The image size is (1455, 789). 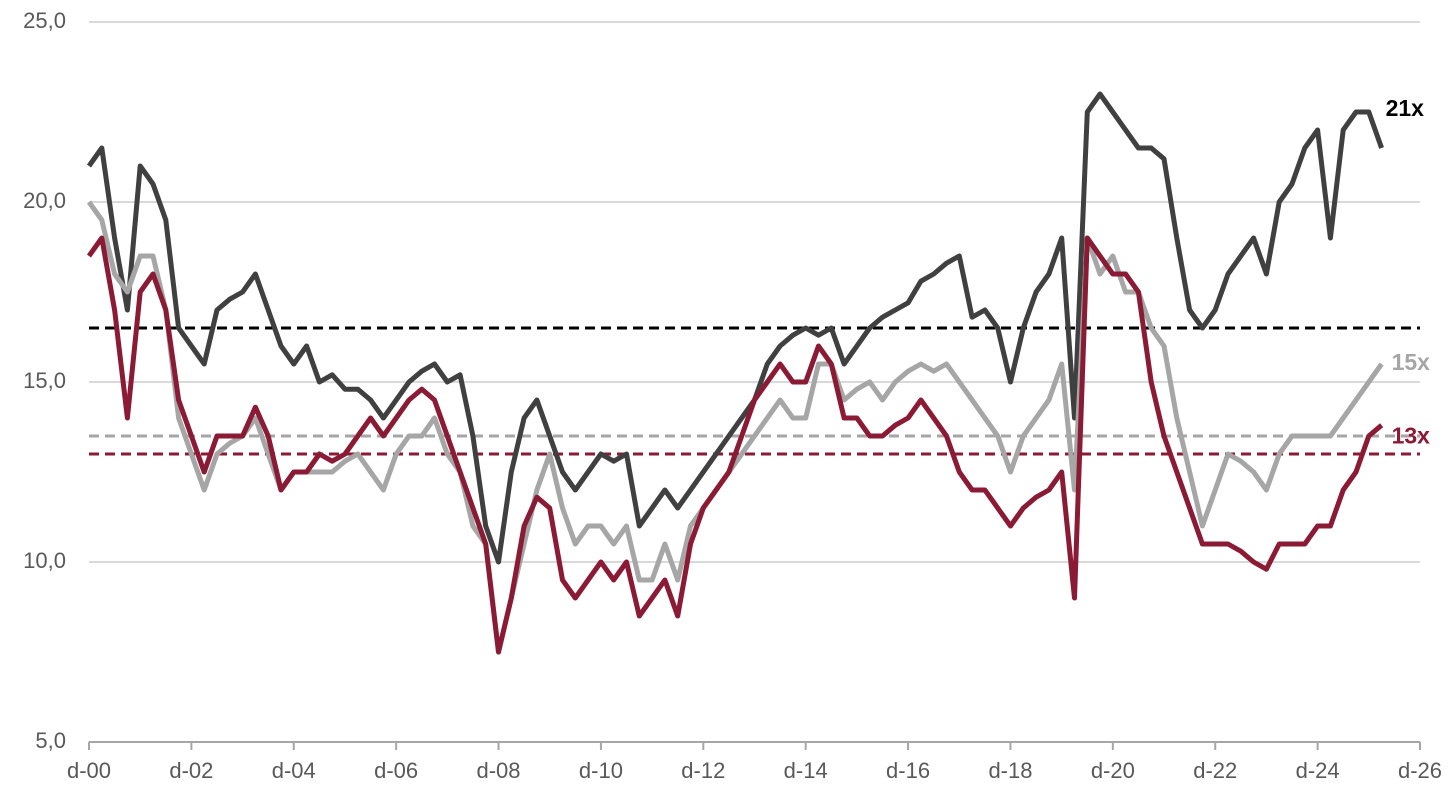 I want to click on y-tick-label: 10,0, so click(x=44, y=560).